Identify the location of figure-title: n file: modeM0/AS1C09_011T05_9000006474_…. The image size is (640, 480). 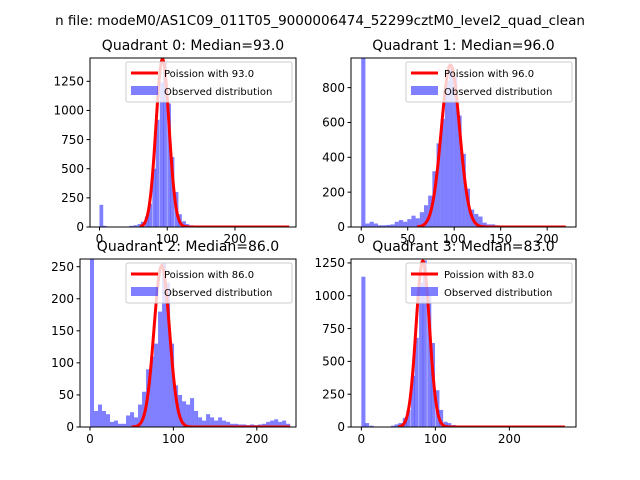
(320, 21).